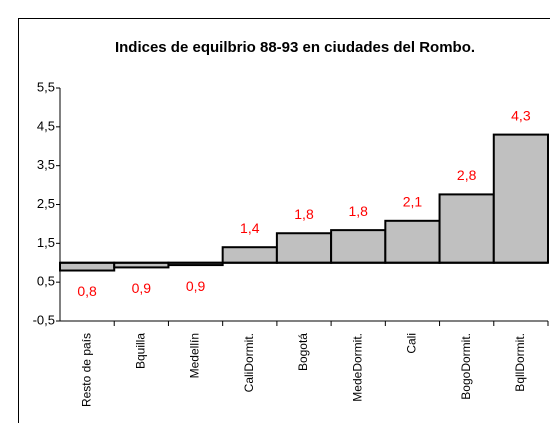 The height and width of the screenshot is (423, 550). Describe the element at coordinates (467, 175) in the screenshot. I see `data-label: 2,8` at that location.